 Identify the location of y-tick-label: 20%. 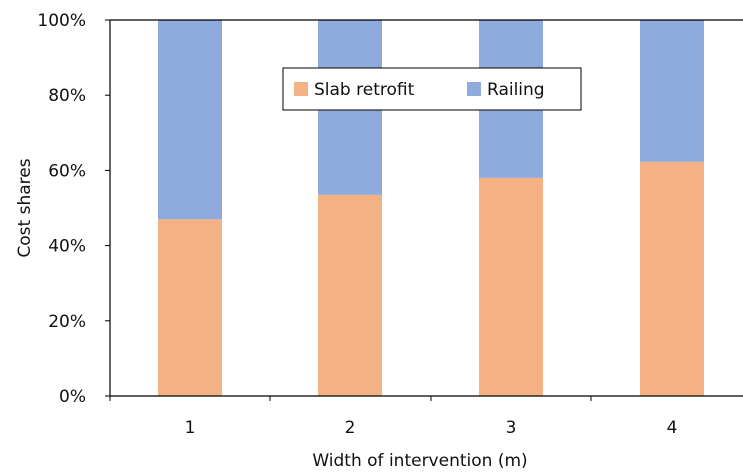
(67, 322).